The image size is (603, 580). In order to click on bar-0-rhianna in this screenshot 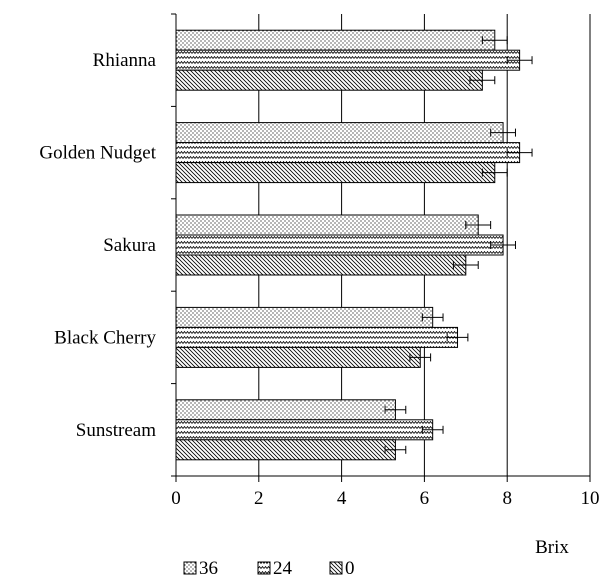, I will do `click(329, 80)`.